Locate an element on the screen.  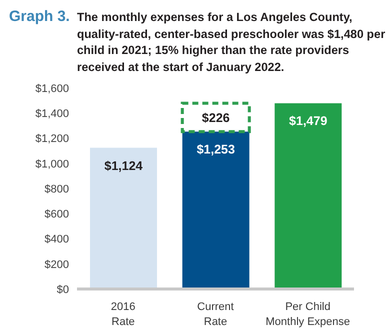
y-tick-label: $1,200 is located at coordinates (52, 139).